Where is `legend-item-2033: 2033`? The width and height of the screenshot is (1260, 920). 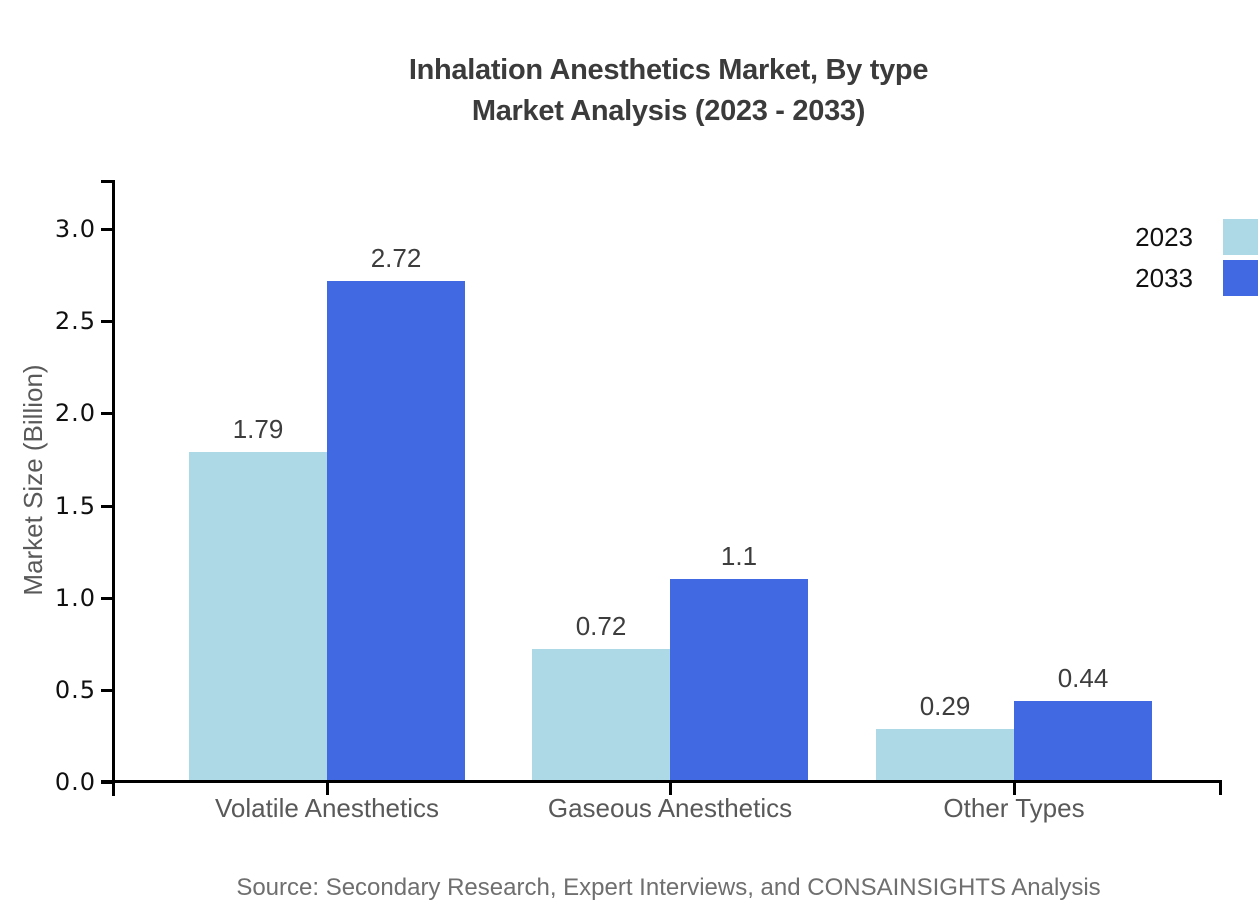
legend-item-2033: 2033 is located at coordinates (1196, 278).